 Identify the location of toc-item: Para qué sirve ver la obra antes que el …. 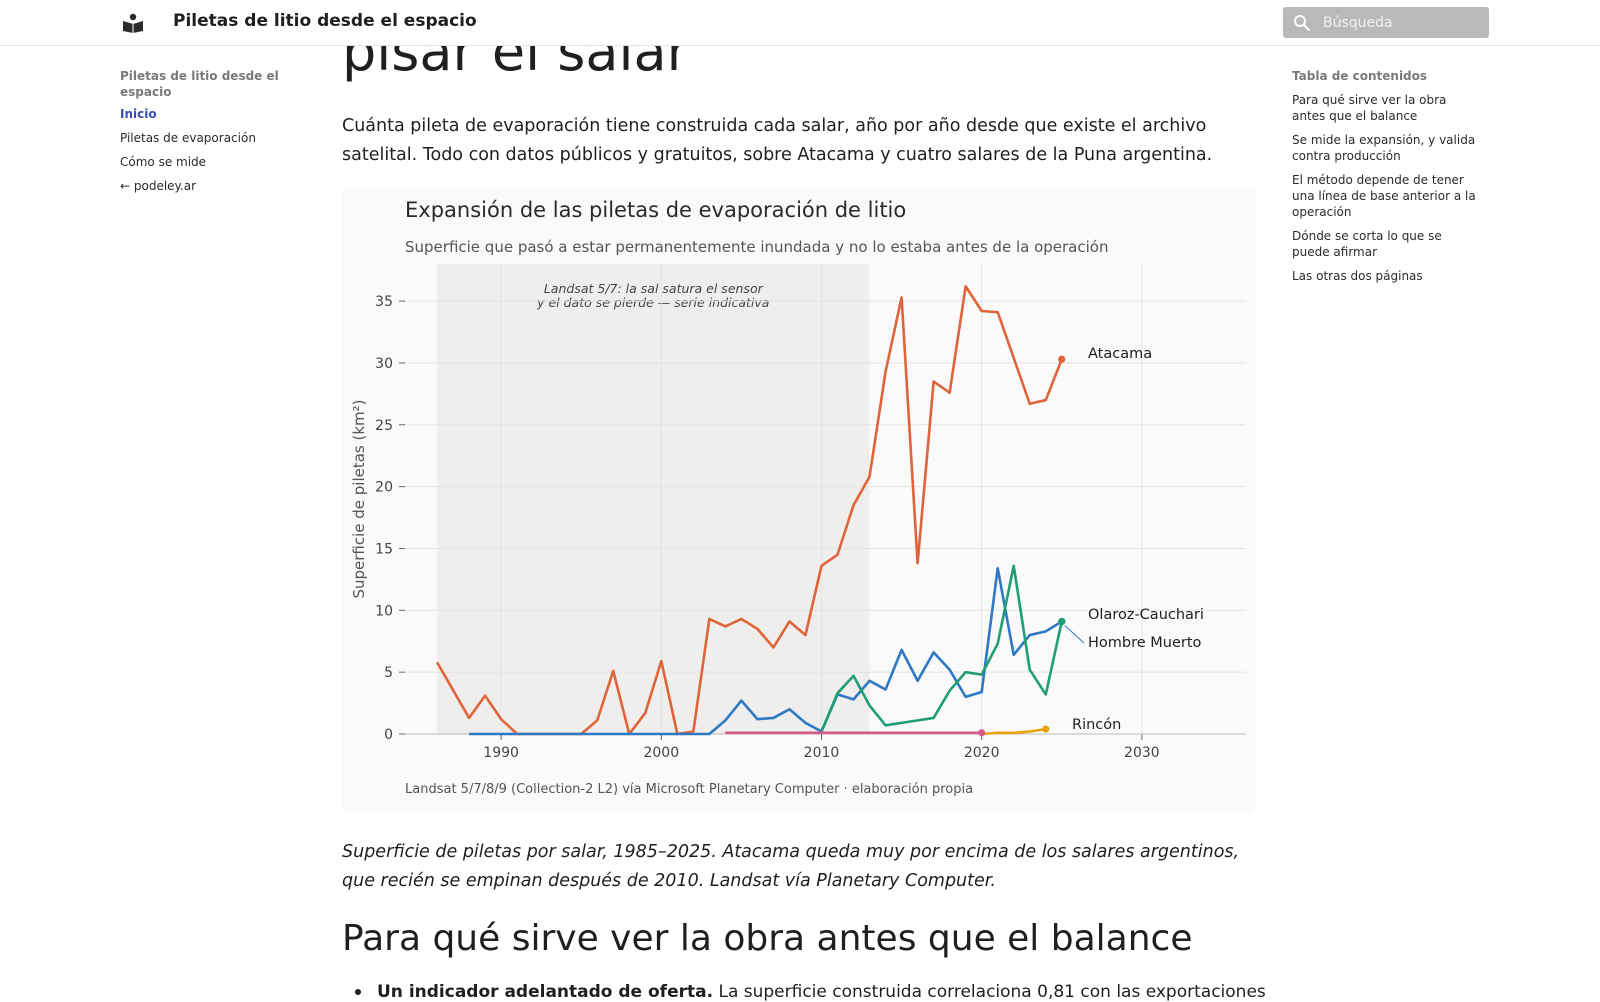
(1369, 108).